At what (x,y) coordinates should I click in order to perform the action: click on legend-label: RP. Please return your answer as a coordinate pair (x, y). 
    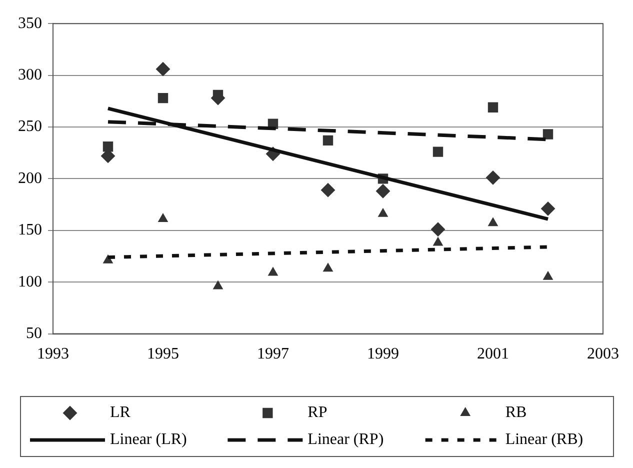
    Looking at the image, I should click on (318, 413).